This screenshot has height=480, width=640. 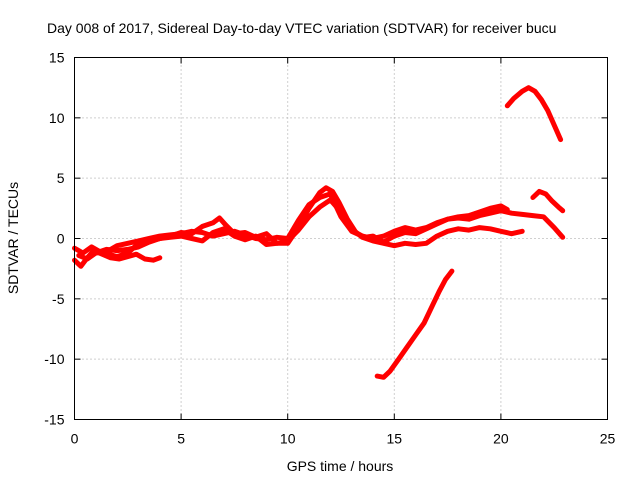 What do you see at coordinates (395, 439) in the screenshot?
I see `x-tick-label: 15` at bounding box center [395, 439].